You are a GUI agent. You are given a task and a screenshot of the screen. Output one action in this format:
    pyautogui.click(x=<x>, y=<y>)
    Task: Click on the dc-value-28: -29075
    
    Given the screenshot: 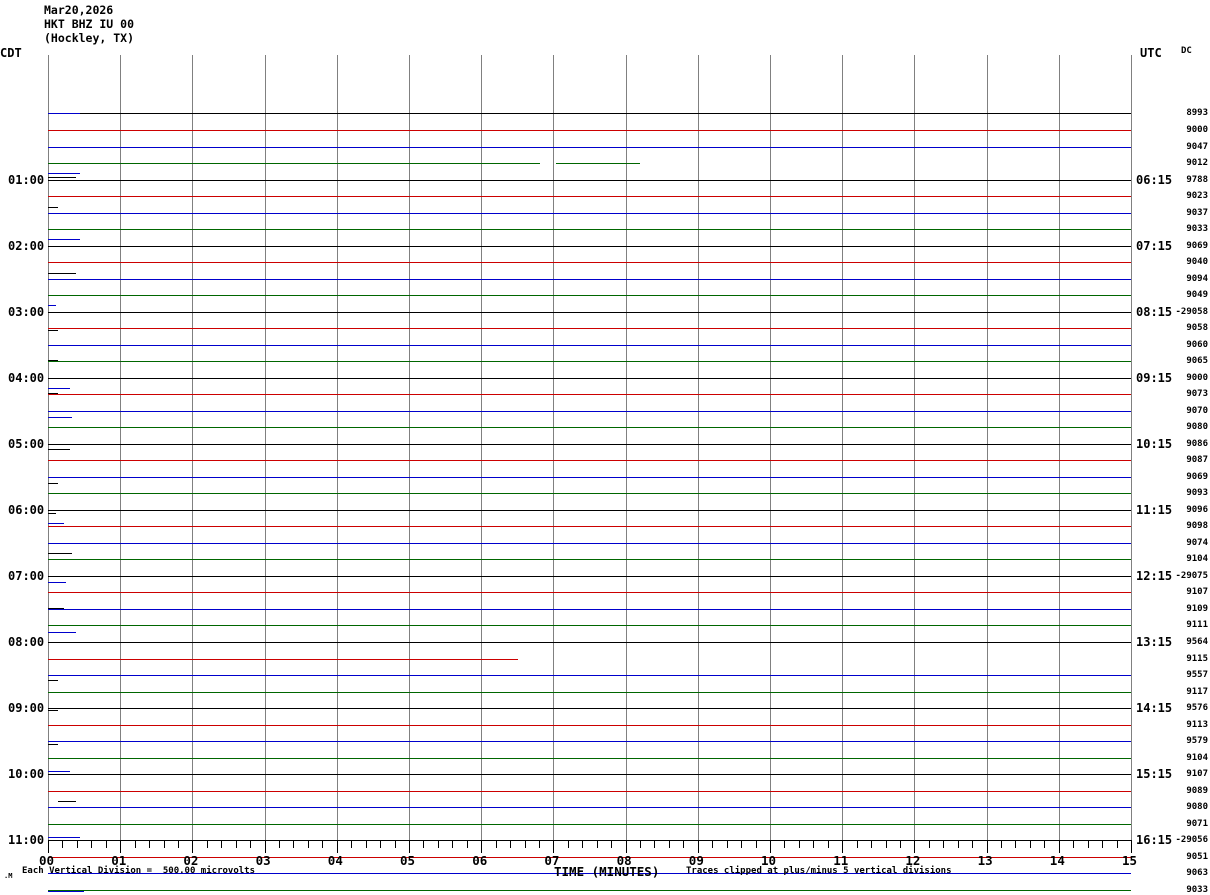 What is the action you would take?
    pyautogui.click(x=1191, y=576)
    